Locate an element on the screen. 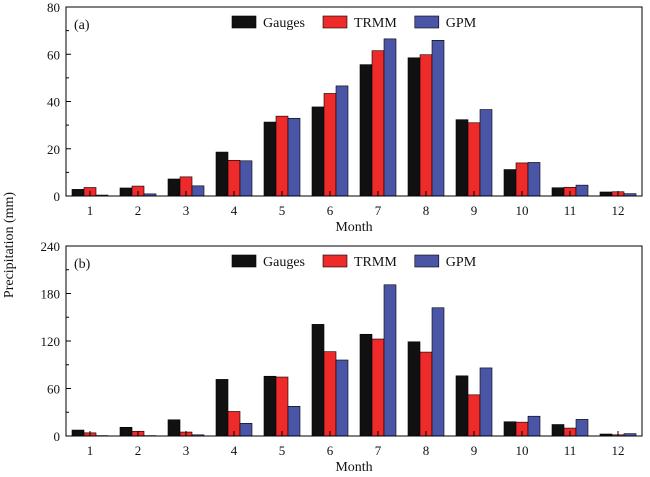  y-tick-label: 80 is located at coordinates (53, 7).